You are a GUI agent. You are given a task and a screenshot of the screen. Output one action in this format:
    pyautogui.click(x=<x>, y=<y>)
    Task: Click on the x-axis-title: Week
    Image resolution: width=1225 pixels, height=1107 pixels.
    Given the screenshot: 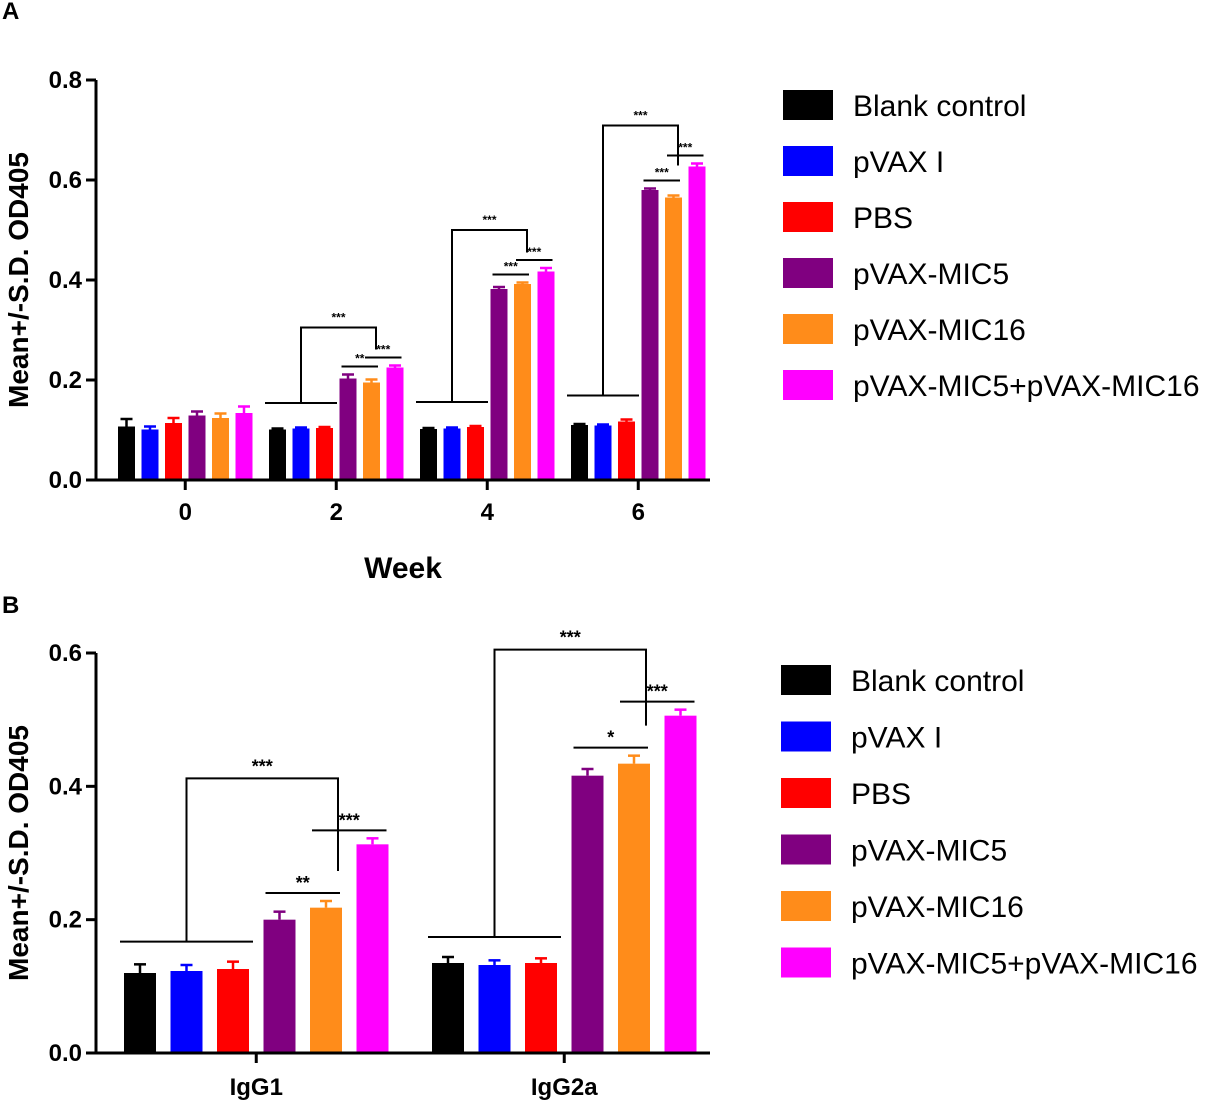 What is the action you would take?
    pyautogui.click(x=403, y=568)
    